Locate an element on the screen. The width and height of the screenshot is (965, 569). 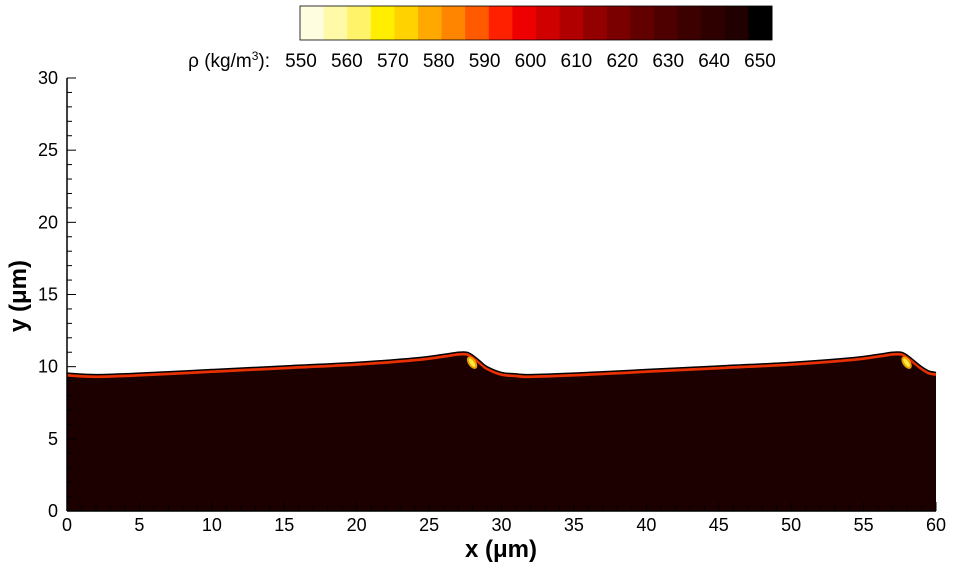
colorbar-tick-label: 570 is located at coordinates (393, 61).